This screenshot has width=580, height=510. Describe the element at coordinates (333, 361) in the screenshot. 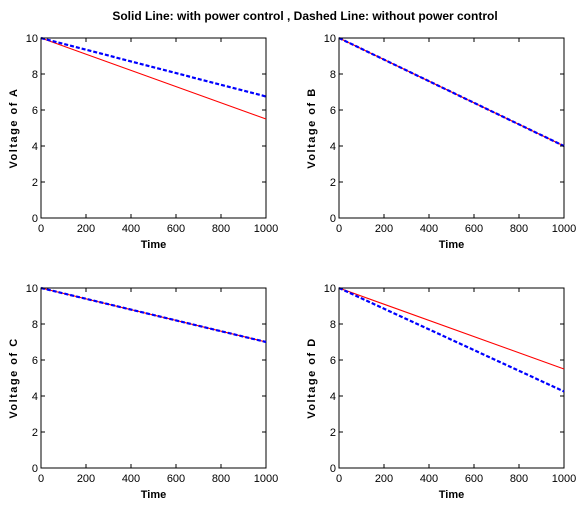

I see `y-tick-label-d: 6` at that location.